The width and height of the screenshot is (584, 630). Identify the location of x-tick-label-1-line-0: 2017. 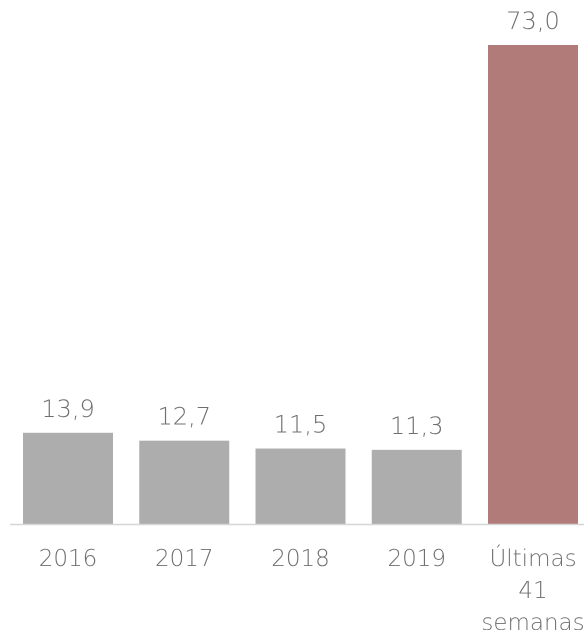
(184, 559).